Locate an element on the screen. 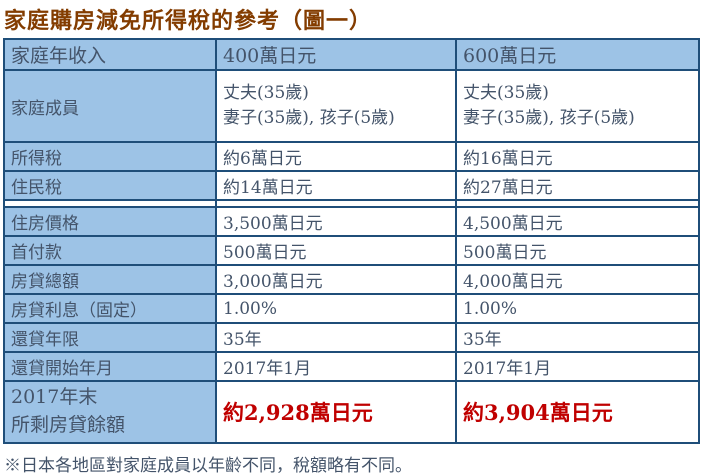 This screenshot has width=702, height=476. row-value-cell: 4,000萬日元 is located at coordinates (577, 279).